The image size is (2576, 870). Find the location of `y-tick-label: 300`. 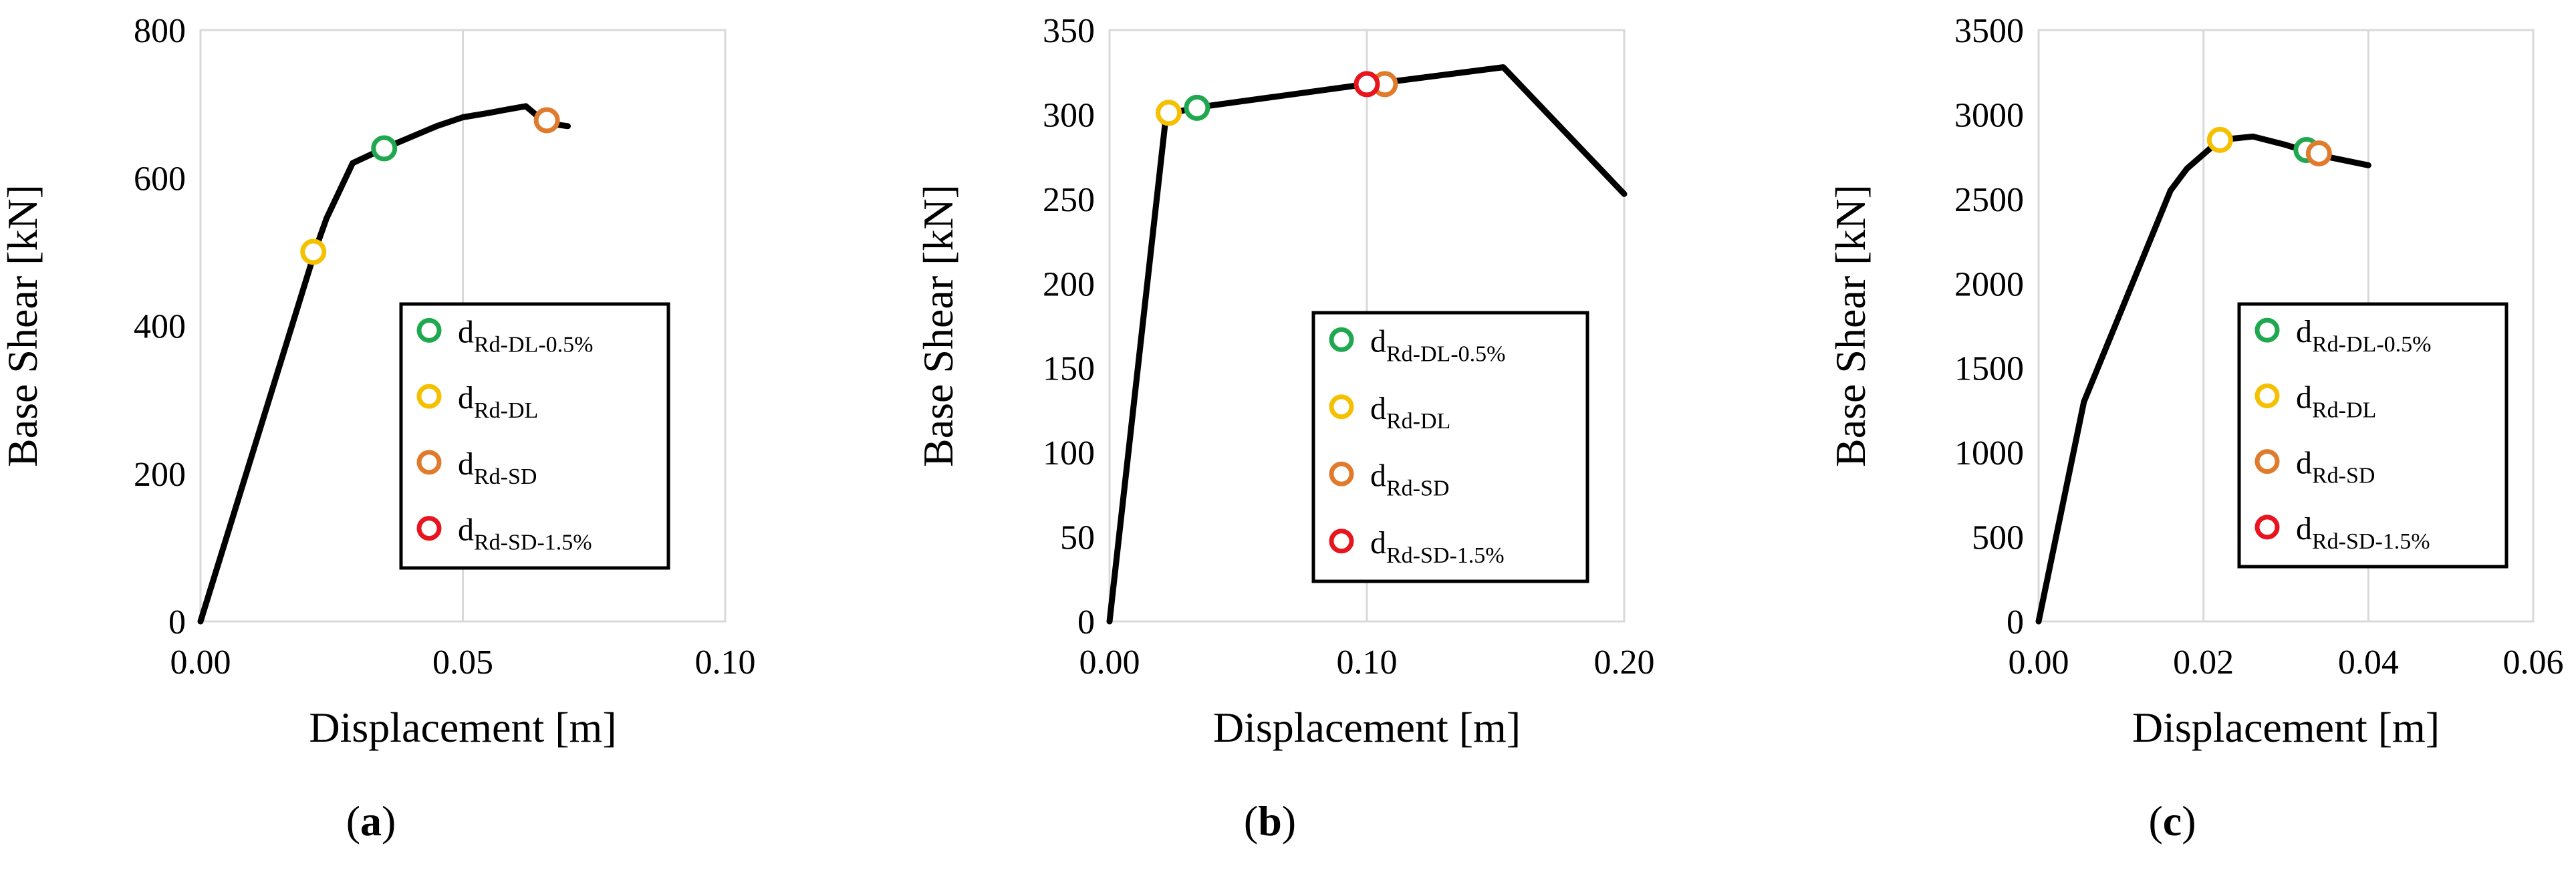

y-tick-label: 300 is located at coordinates (1069, 115).